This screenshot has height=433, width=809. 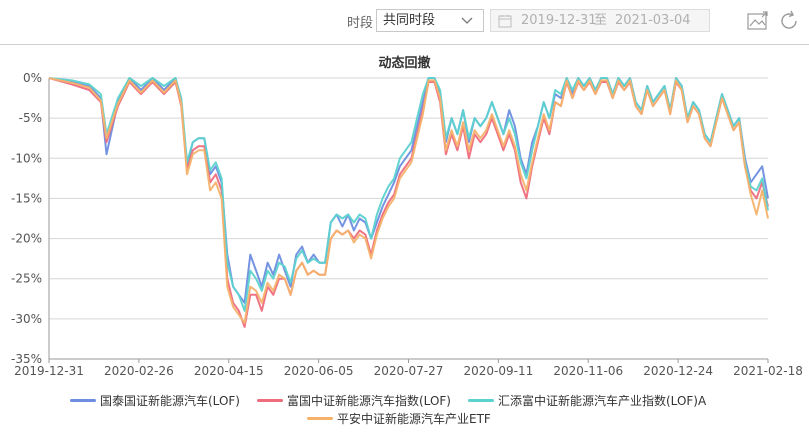 I want to click on legend-label: 汇添富中证新能源汽车产业指数(LOF)A, so click(x=602, y=401).